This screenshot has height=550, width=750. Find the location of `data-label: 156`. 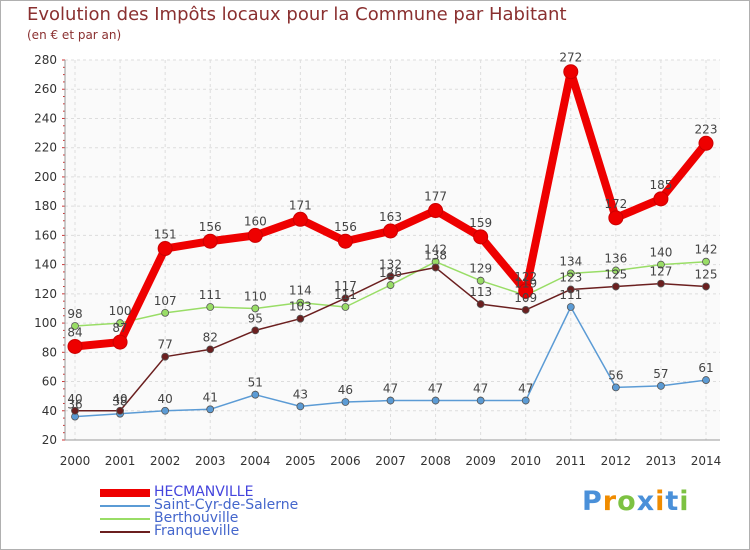

data-label: 156 is located at coordinates (345, 227).